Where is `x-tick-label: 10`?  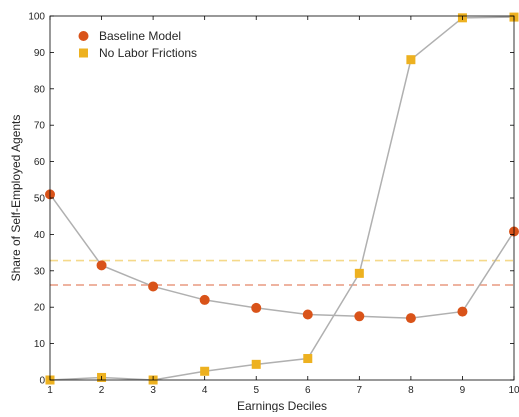 x-tick-label: 10 is located at coordinates (513, 390).